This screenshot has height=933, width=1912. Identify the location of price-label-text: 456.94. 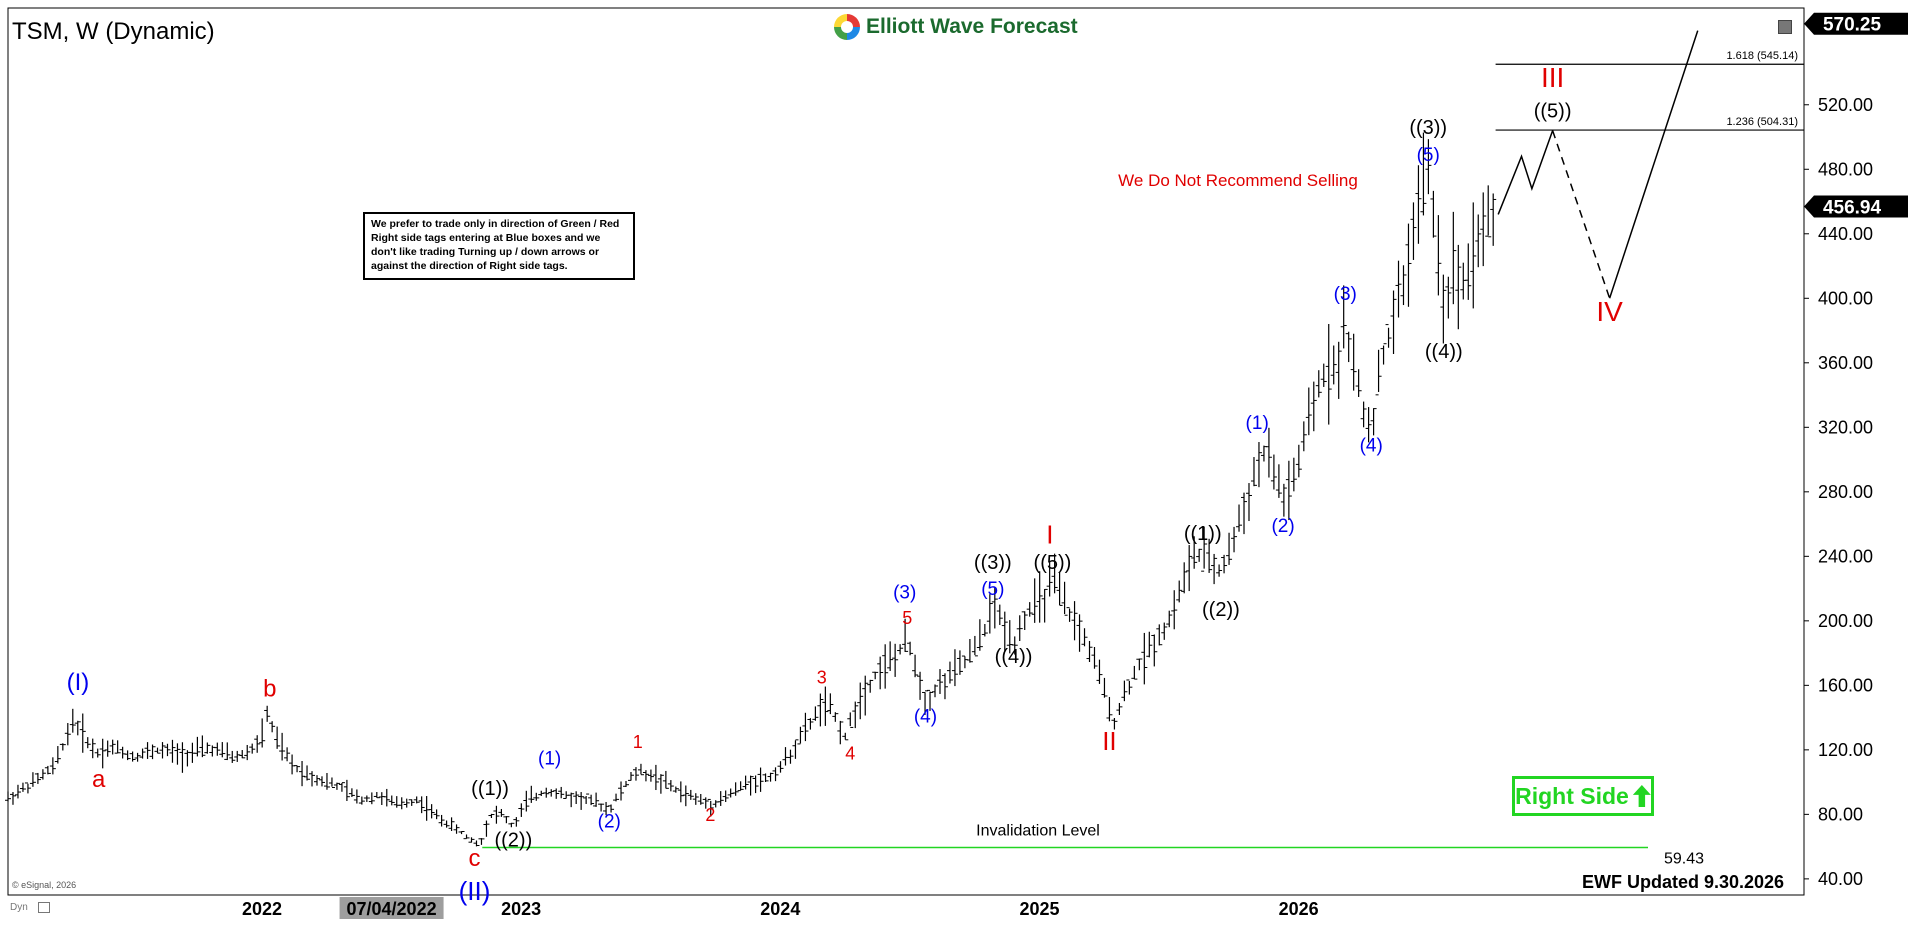
(1852, 207).